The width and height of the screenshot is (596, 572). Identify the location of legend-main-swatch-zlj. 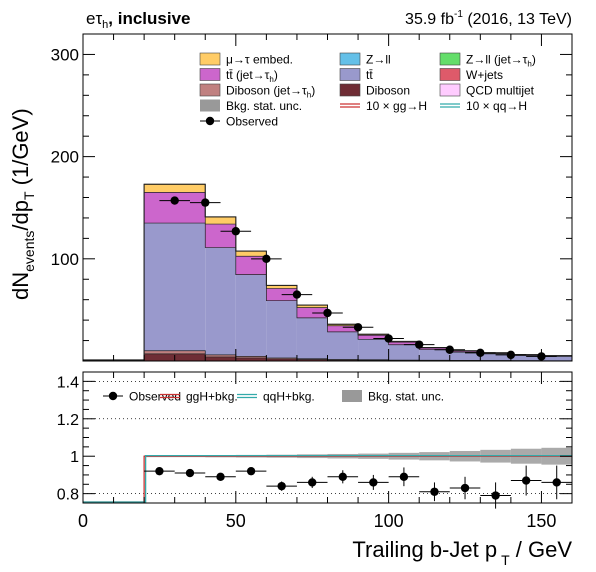
(450, 59).